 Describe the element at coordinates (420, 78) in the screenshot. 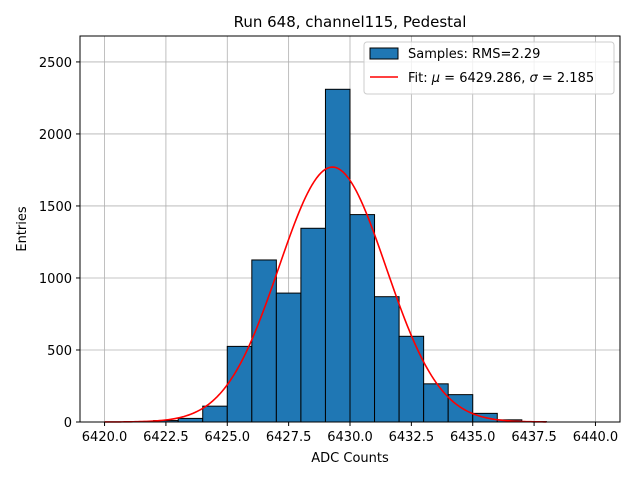

I see `legend-fit-prefix: Fit:` at that location.